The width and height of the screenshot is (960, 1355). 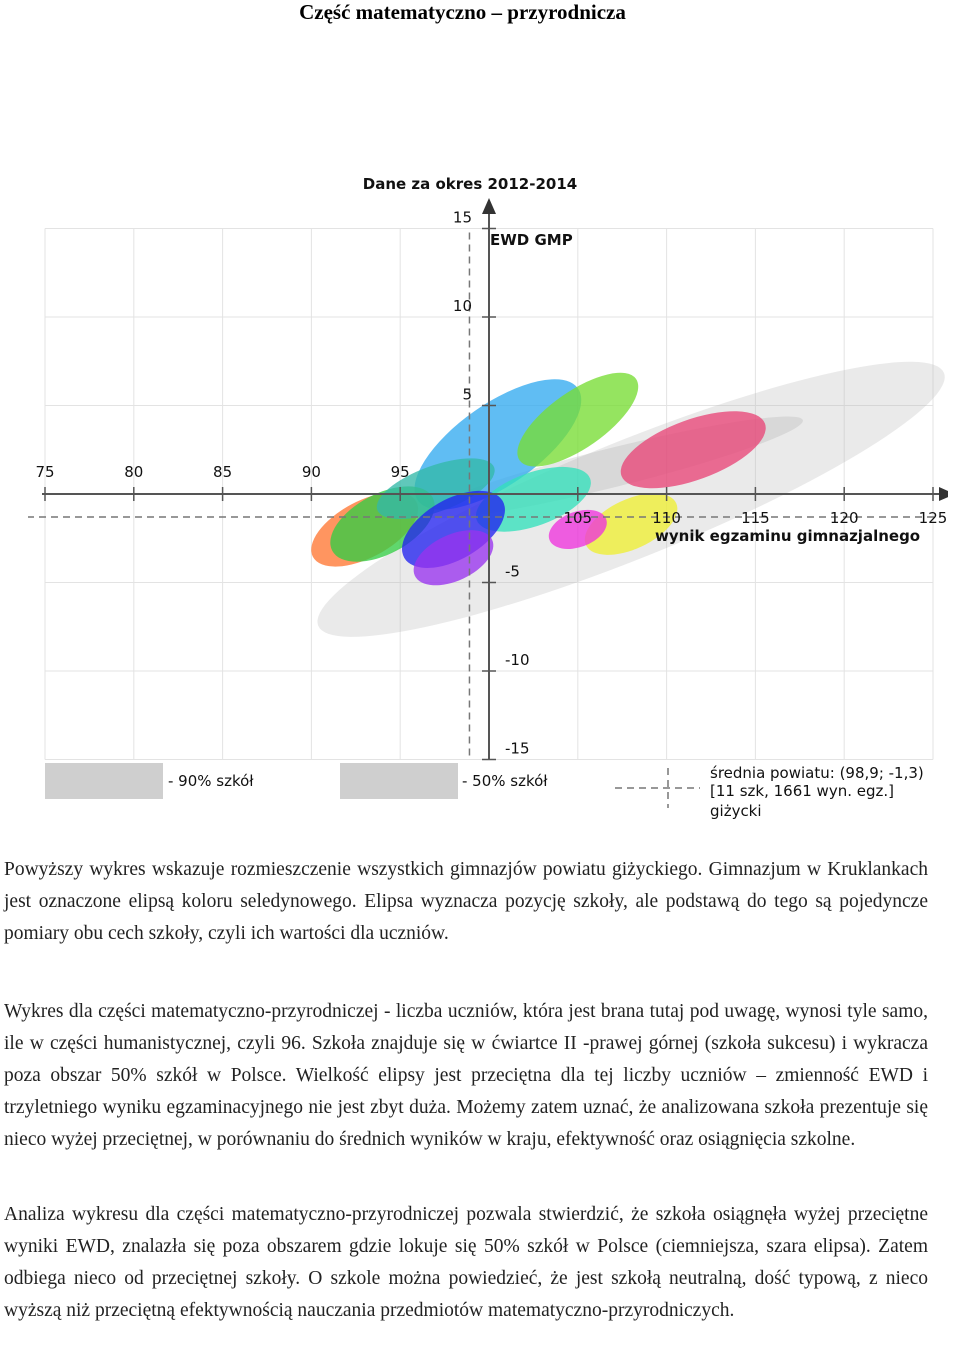 What do you see at coordinates (531, 240) in the screenshot?
I see `y-axis-label: EWD GMP` at bounding box center [531, 240].